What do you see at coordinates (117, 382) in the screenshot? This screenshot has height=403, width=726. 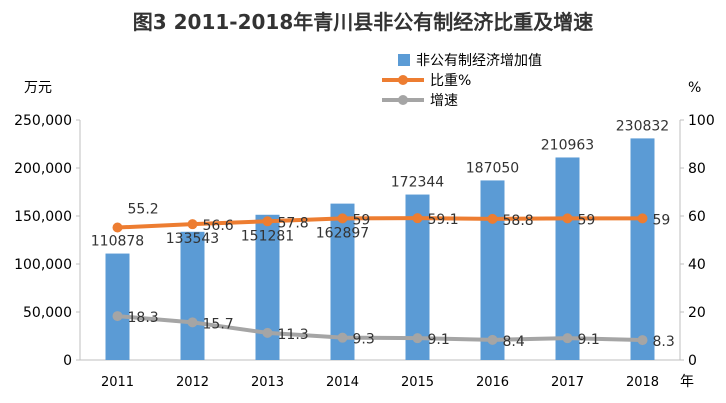 I see `x-tick-label: 2011` at bounding box center [117, 382].